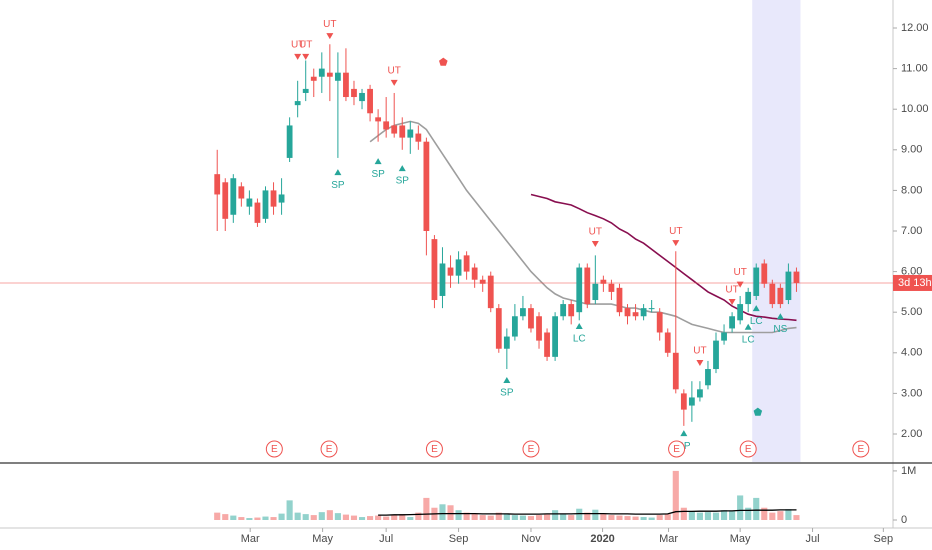  I want to click on y-tick-label: 11.00, so click(914, 69).